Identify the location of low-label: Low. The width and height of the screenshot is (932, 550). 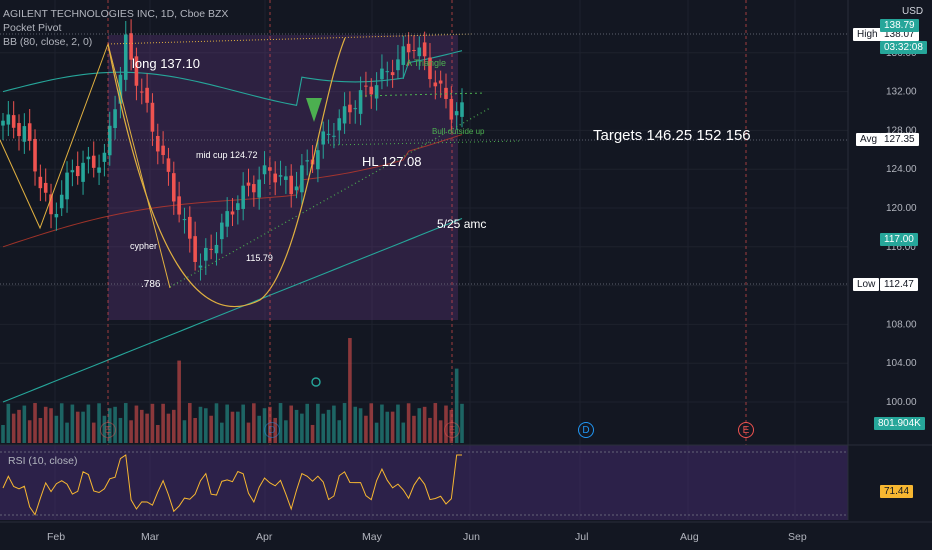
(866, 284).